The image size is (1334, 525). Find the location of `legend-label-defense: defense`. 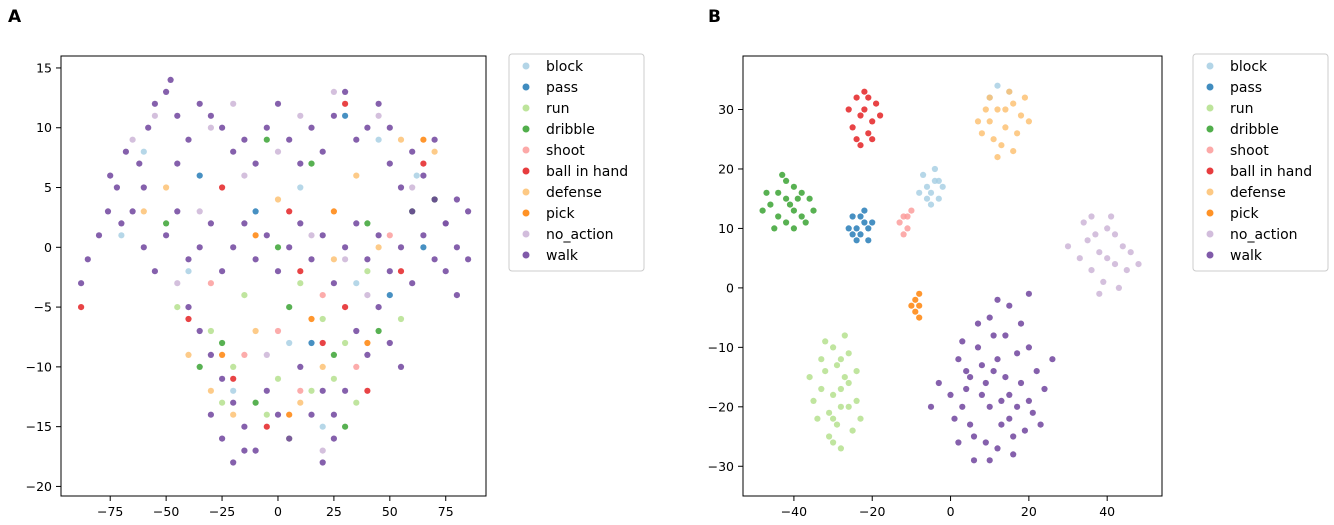

legend-label-defense: defense is located at coordinates (574, 193).